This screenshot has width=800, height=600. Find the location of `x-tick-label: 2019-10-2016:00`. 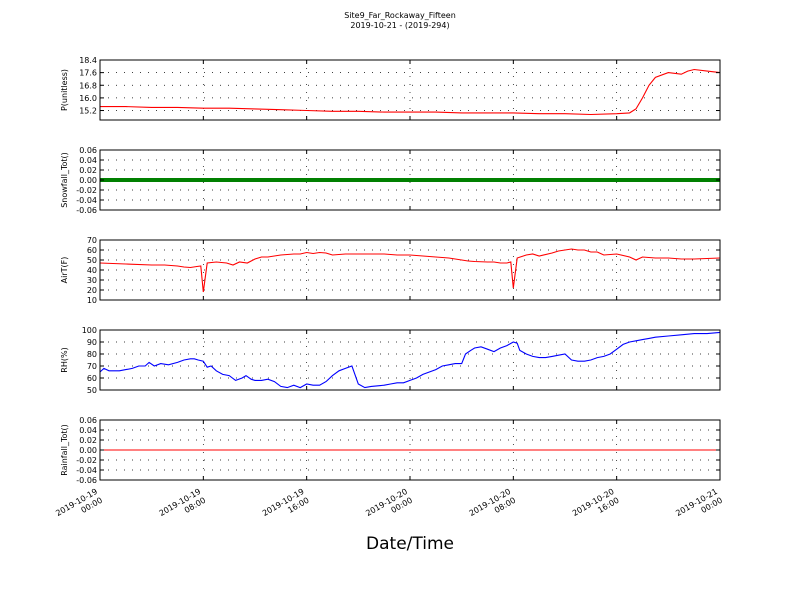

x-tick-label: 2019-10-2016:00 is located at coordinates (596, 507).